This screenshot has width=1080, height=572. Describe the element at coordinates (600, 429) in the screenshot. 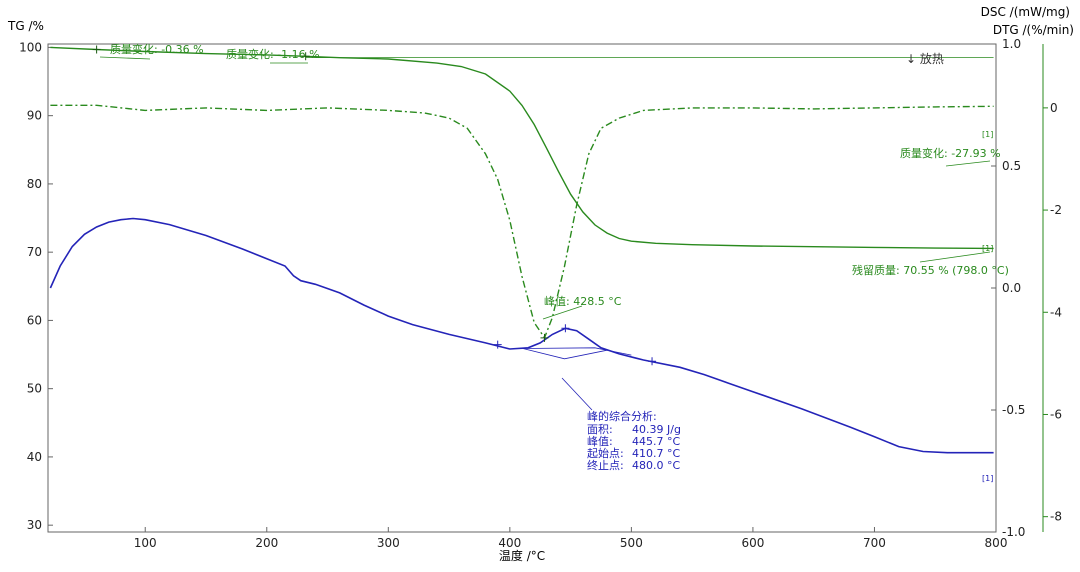

I see `integration-area-key: 面积:` at that location.